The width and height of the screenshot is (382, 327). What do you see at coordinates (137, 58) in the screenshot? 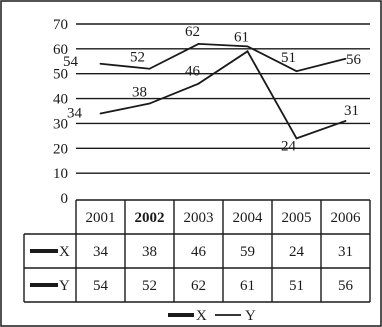
I see `data-label-y: 52` at bounding box center [137, 58].